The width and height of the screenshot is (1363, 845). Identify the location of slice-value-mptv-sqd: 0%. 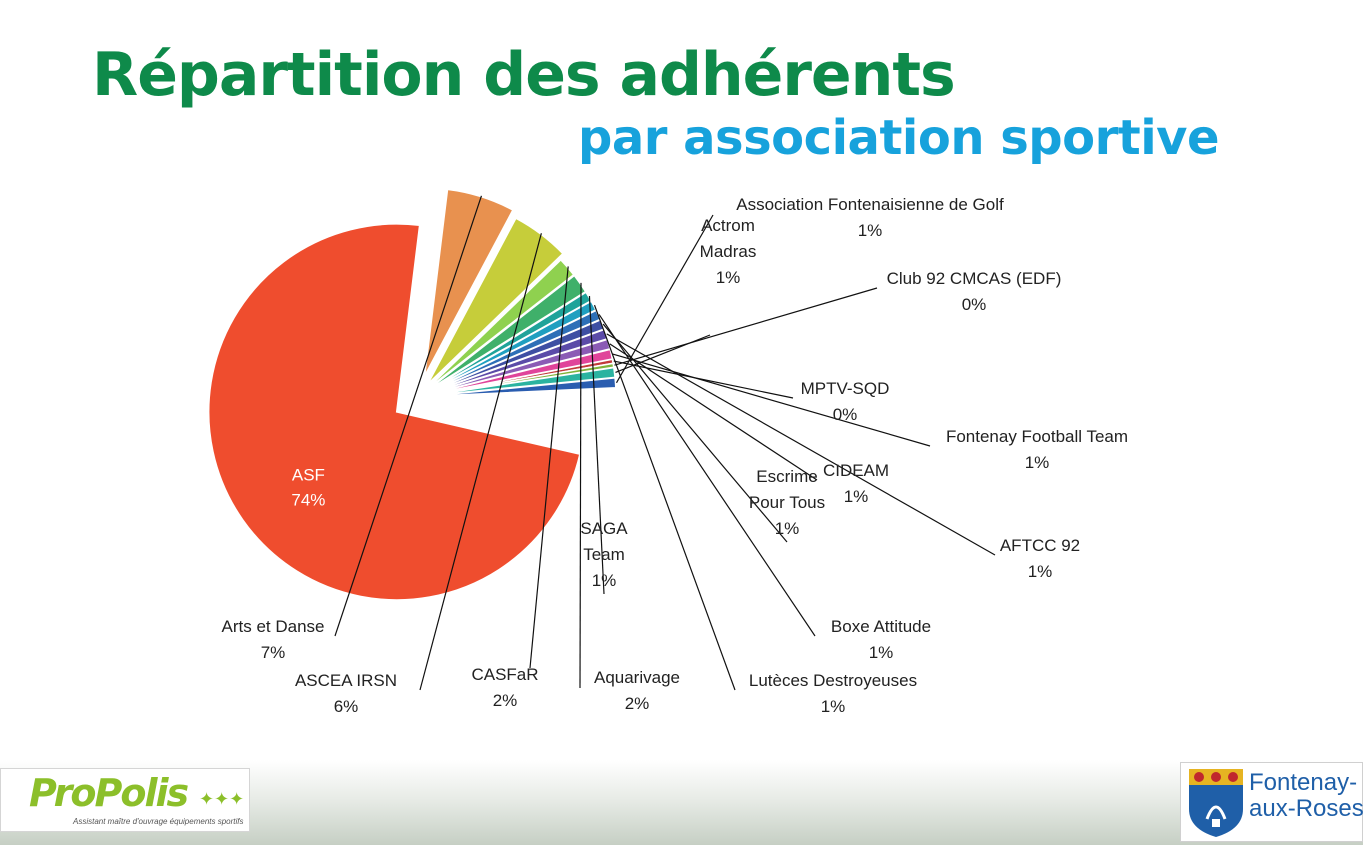
(845, 414).